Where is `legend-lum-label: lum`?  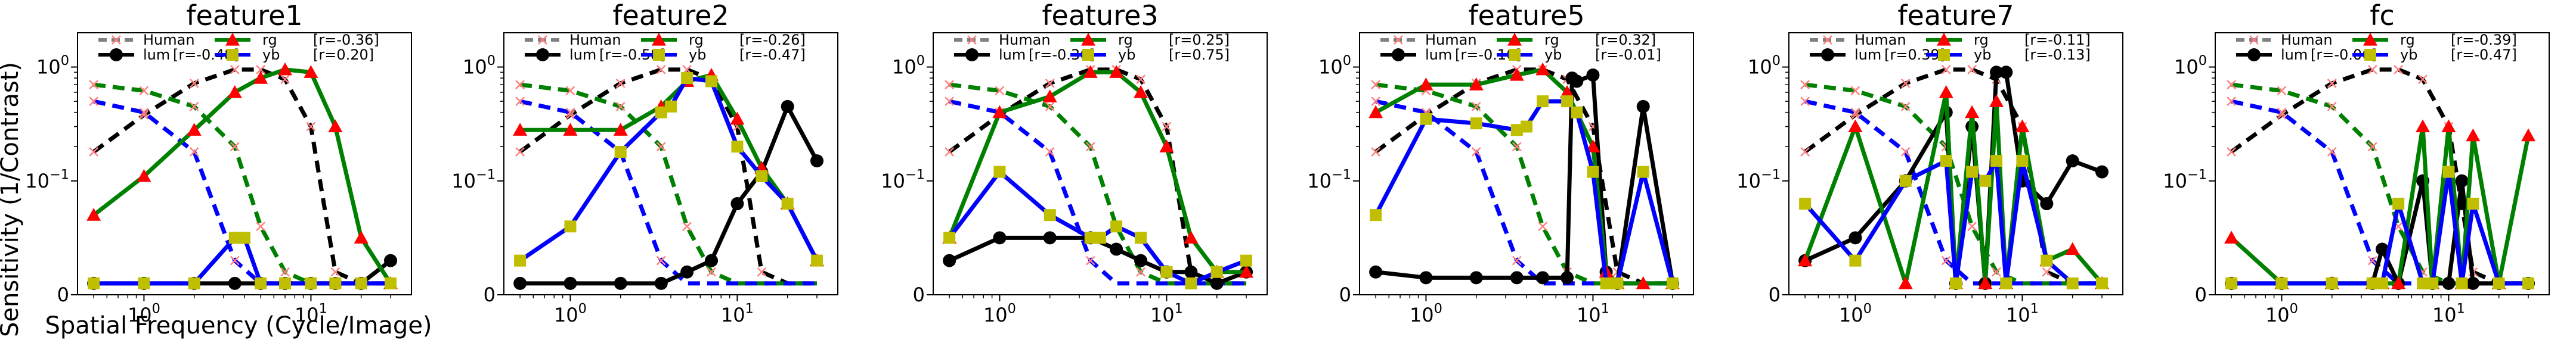
legend-lum-label: lum is located at coordinates (2295, 55).